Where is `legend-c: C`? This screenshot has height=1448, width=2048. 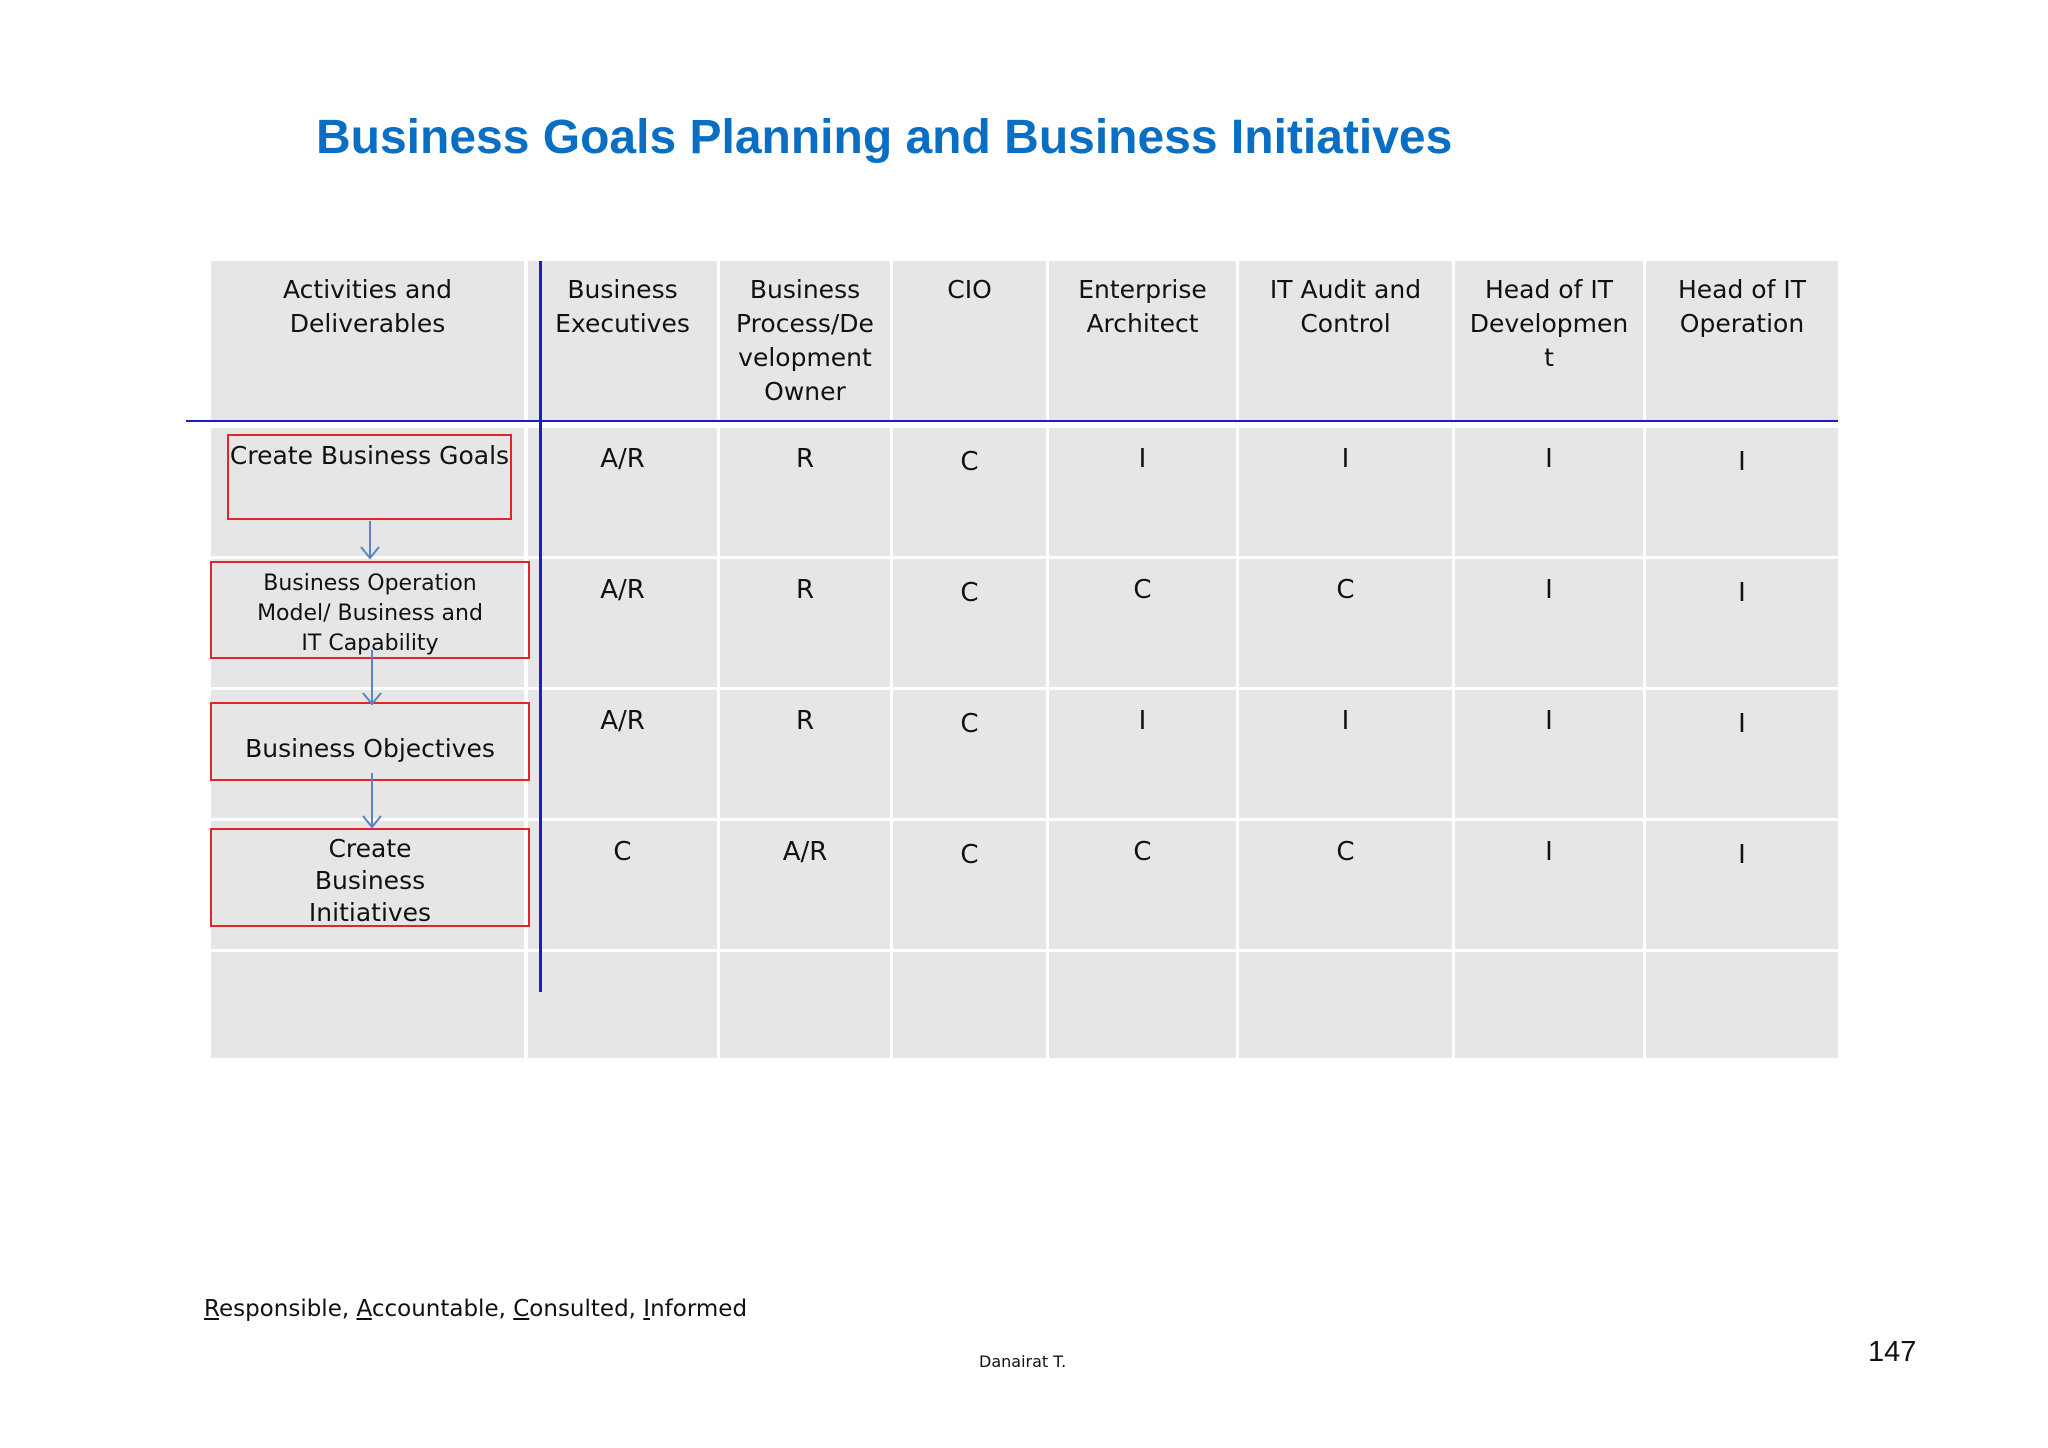 legend-c: C is located at coordinates (521, 1309).